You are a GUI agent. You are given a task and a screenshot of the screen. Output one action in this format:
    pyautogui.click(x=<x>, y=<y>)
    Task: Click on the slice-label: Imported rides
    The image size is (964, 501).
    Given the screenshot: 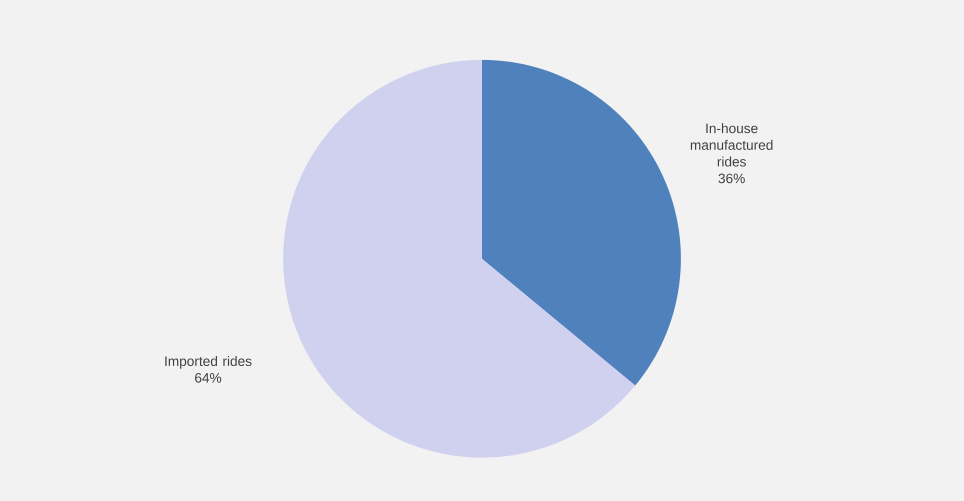 What is the action you would take?
    pyautogui.click(x=208, y=362)
    